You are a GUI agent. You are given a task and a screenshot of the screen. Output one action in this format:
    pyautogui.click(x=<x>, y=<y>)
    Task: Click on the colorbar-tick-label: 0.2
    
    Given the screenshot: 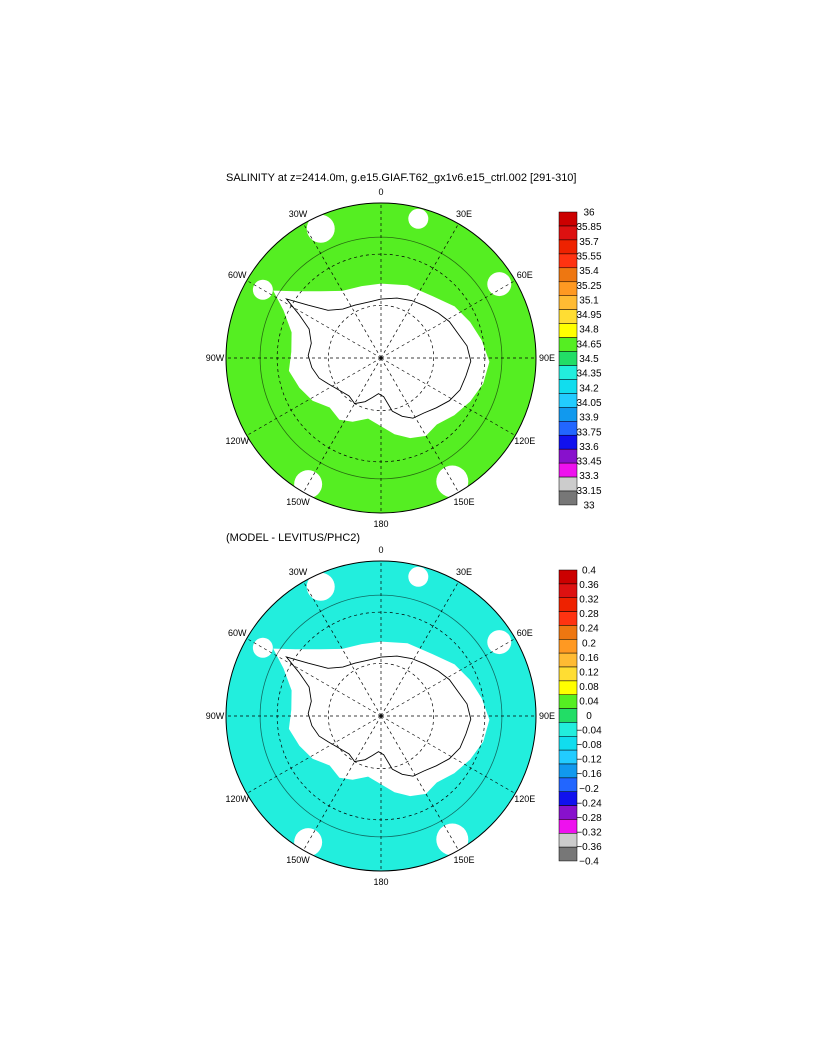 What is the action you would take?
    pyautogui.click(x=589, y=643)
    